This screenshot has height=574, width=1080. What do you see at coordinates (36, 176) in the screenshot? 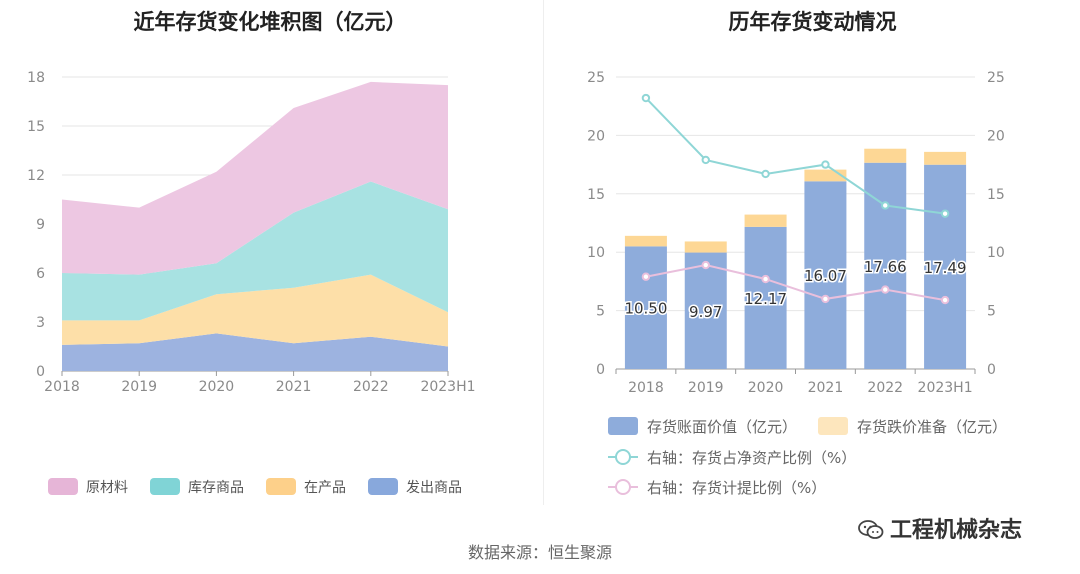
I see `left-y-tick-label: 12` at bounding box center [36, 176].